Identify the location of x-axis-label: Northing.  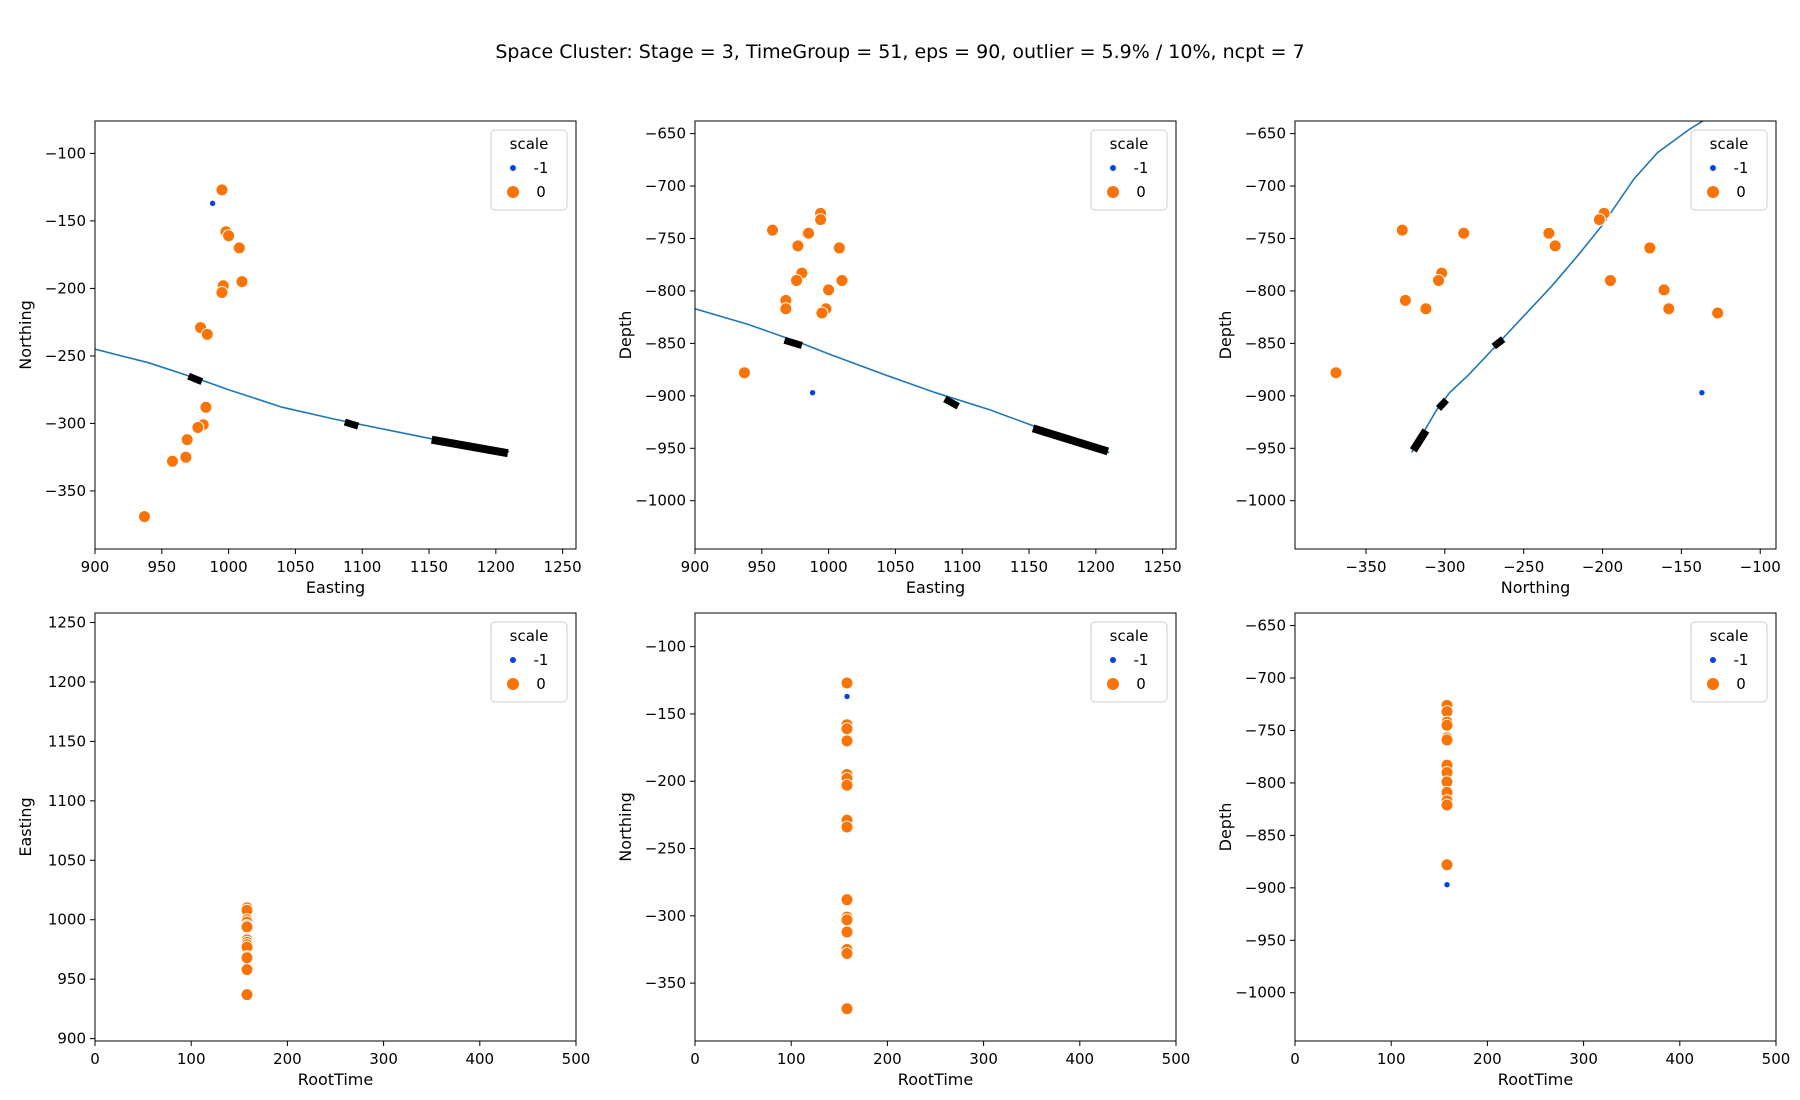
(1536, 587).